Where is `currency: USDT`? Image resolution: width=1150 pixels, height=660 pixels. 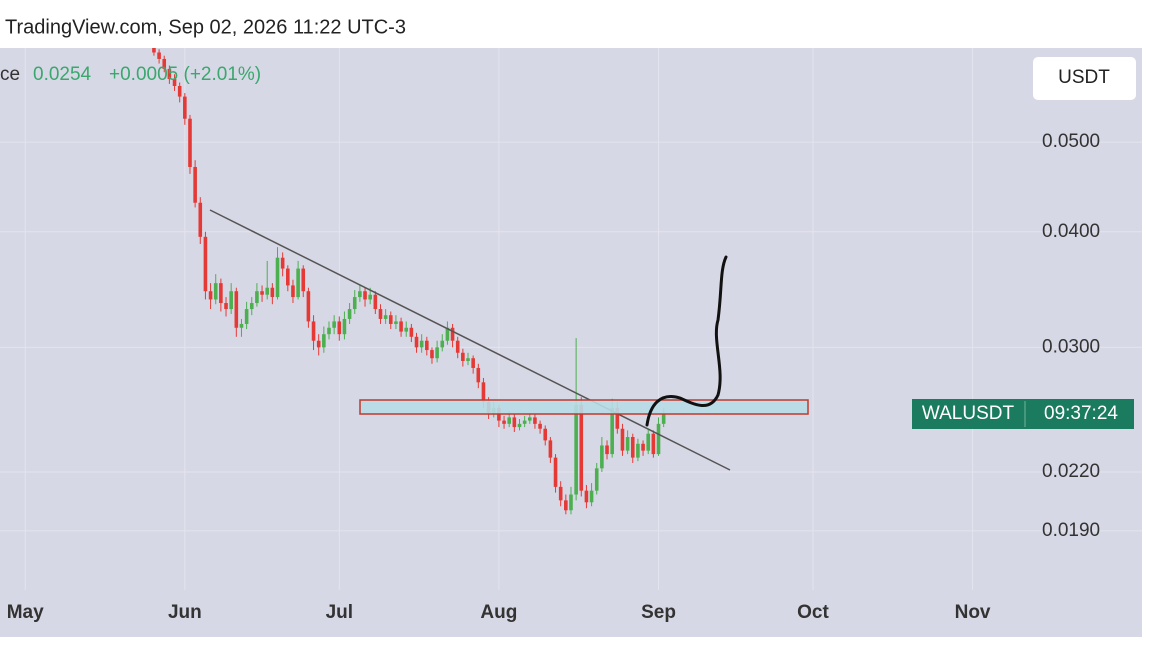 currency: USDT is located at coordinates (1084, 77).